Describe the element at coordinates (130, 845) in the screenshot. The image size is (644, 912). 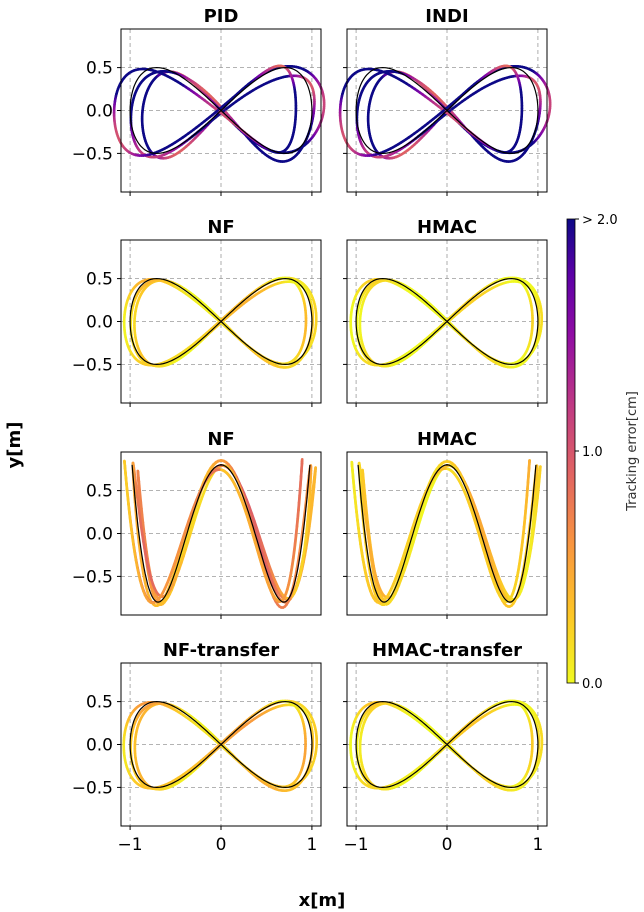
I see `x-tick-label: −1` at that location.